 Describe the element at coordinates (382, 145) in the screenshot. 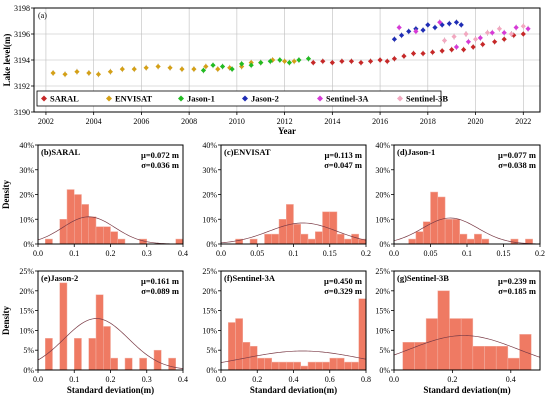

I see `tick-label-y: 40%` at that location.